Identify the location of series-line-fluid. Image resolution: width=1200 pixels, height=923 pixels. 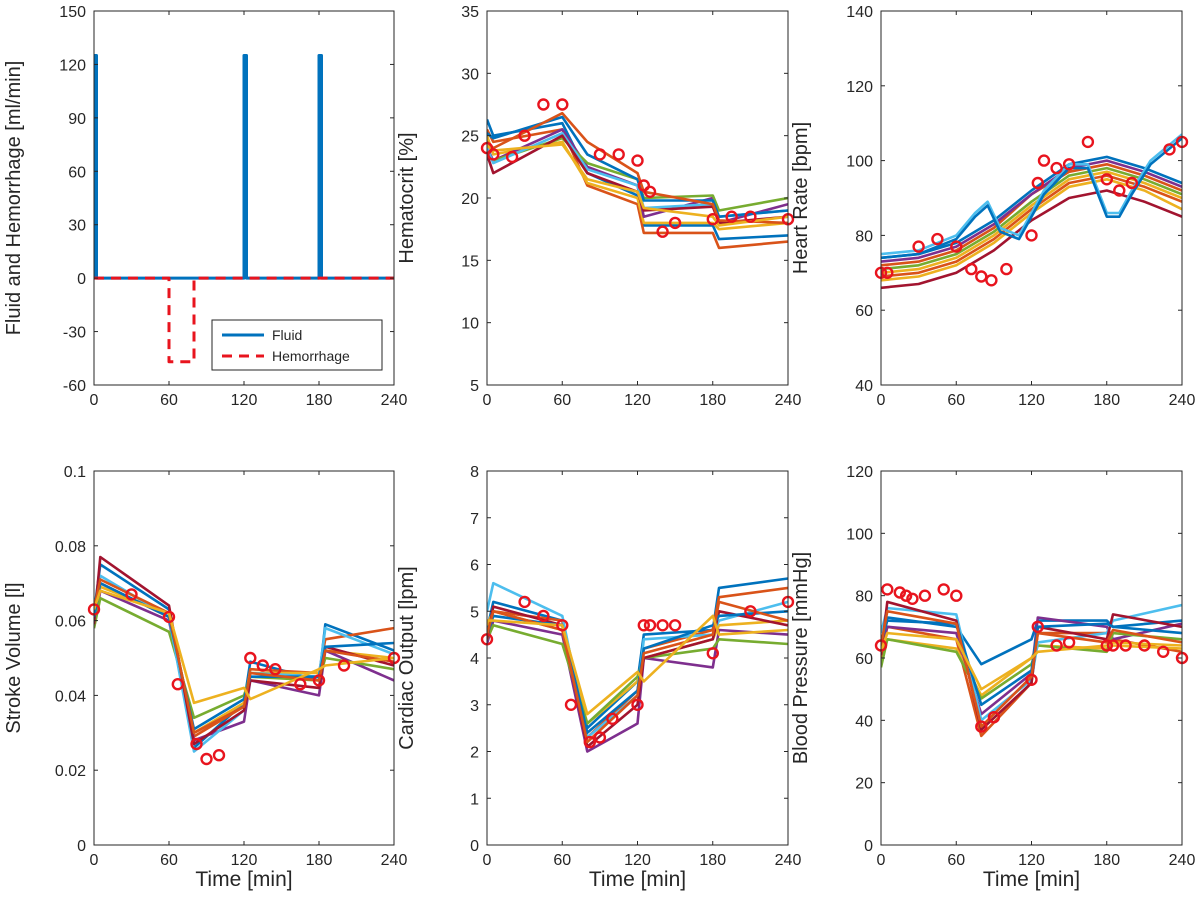
(244, 167).